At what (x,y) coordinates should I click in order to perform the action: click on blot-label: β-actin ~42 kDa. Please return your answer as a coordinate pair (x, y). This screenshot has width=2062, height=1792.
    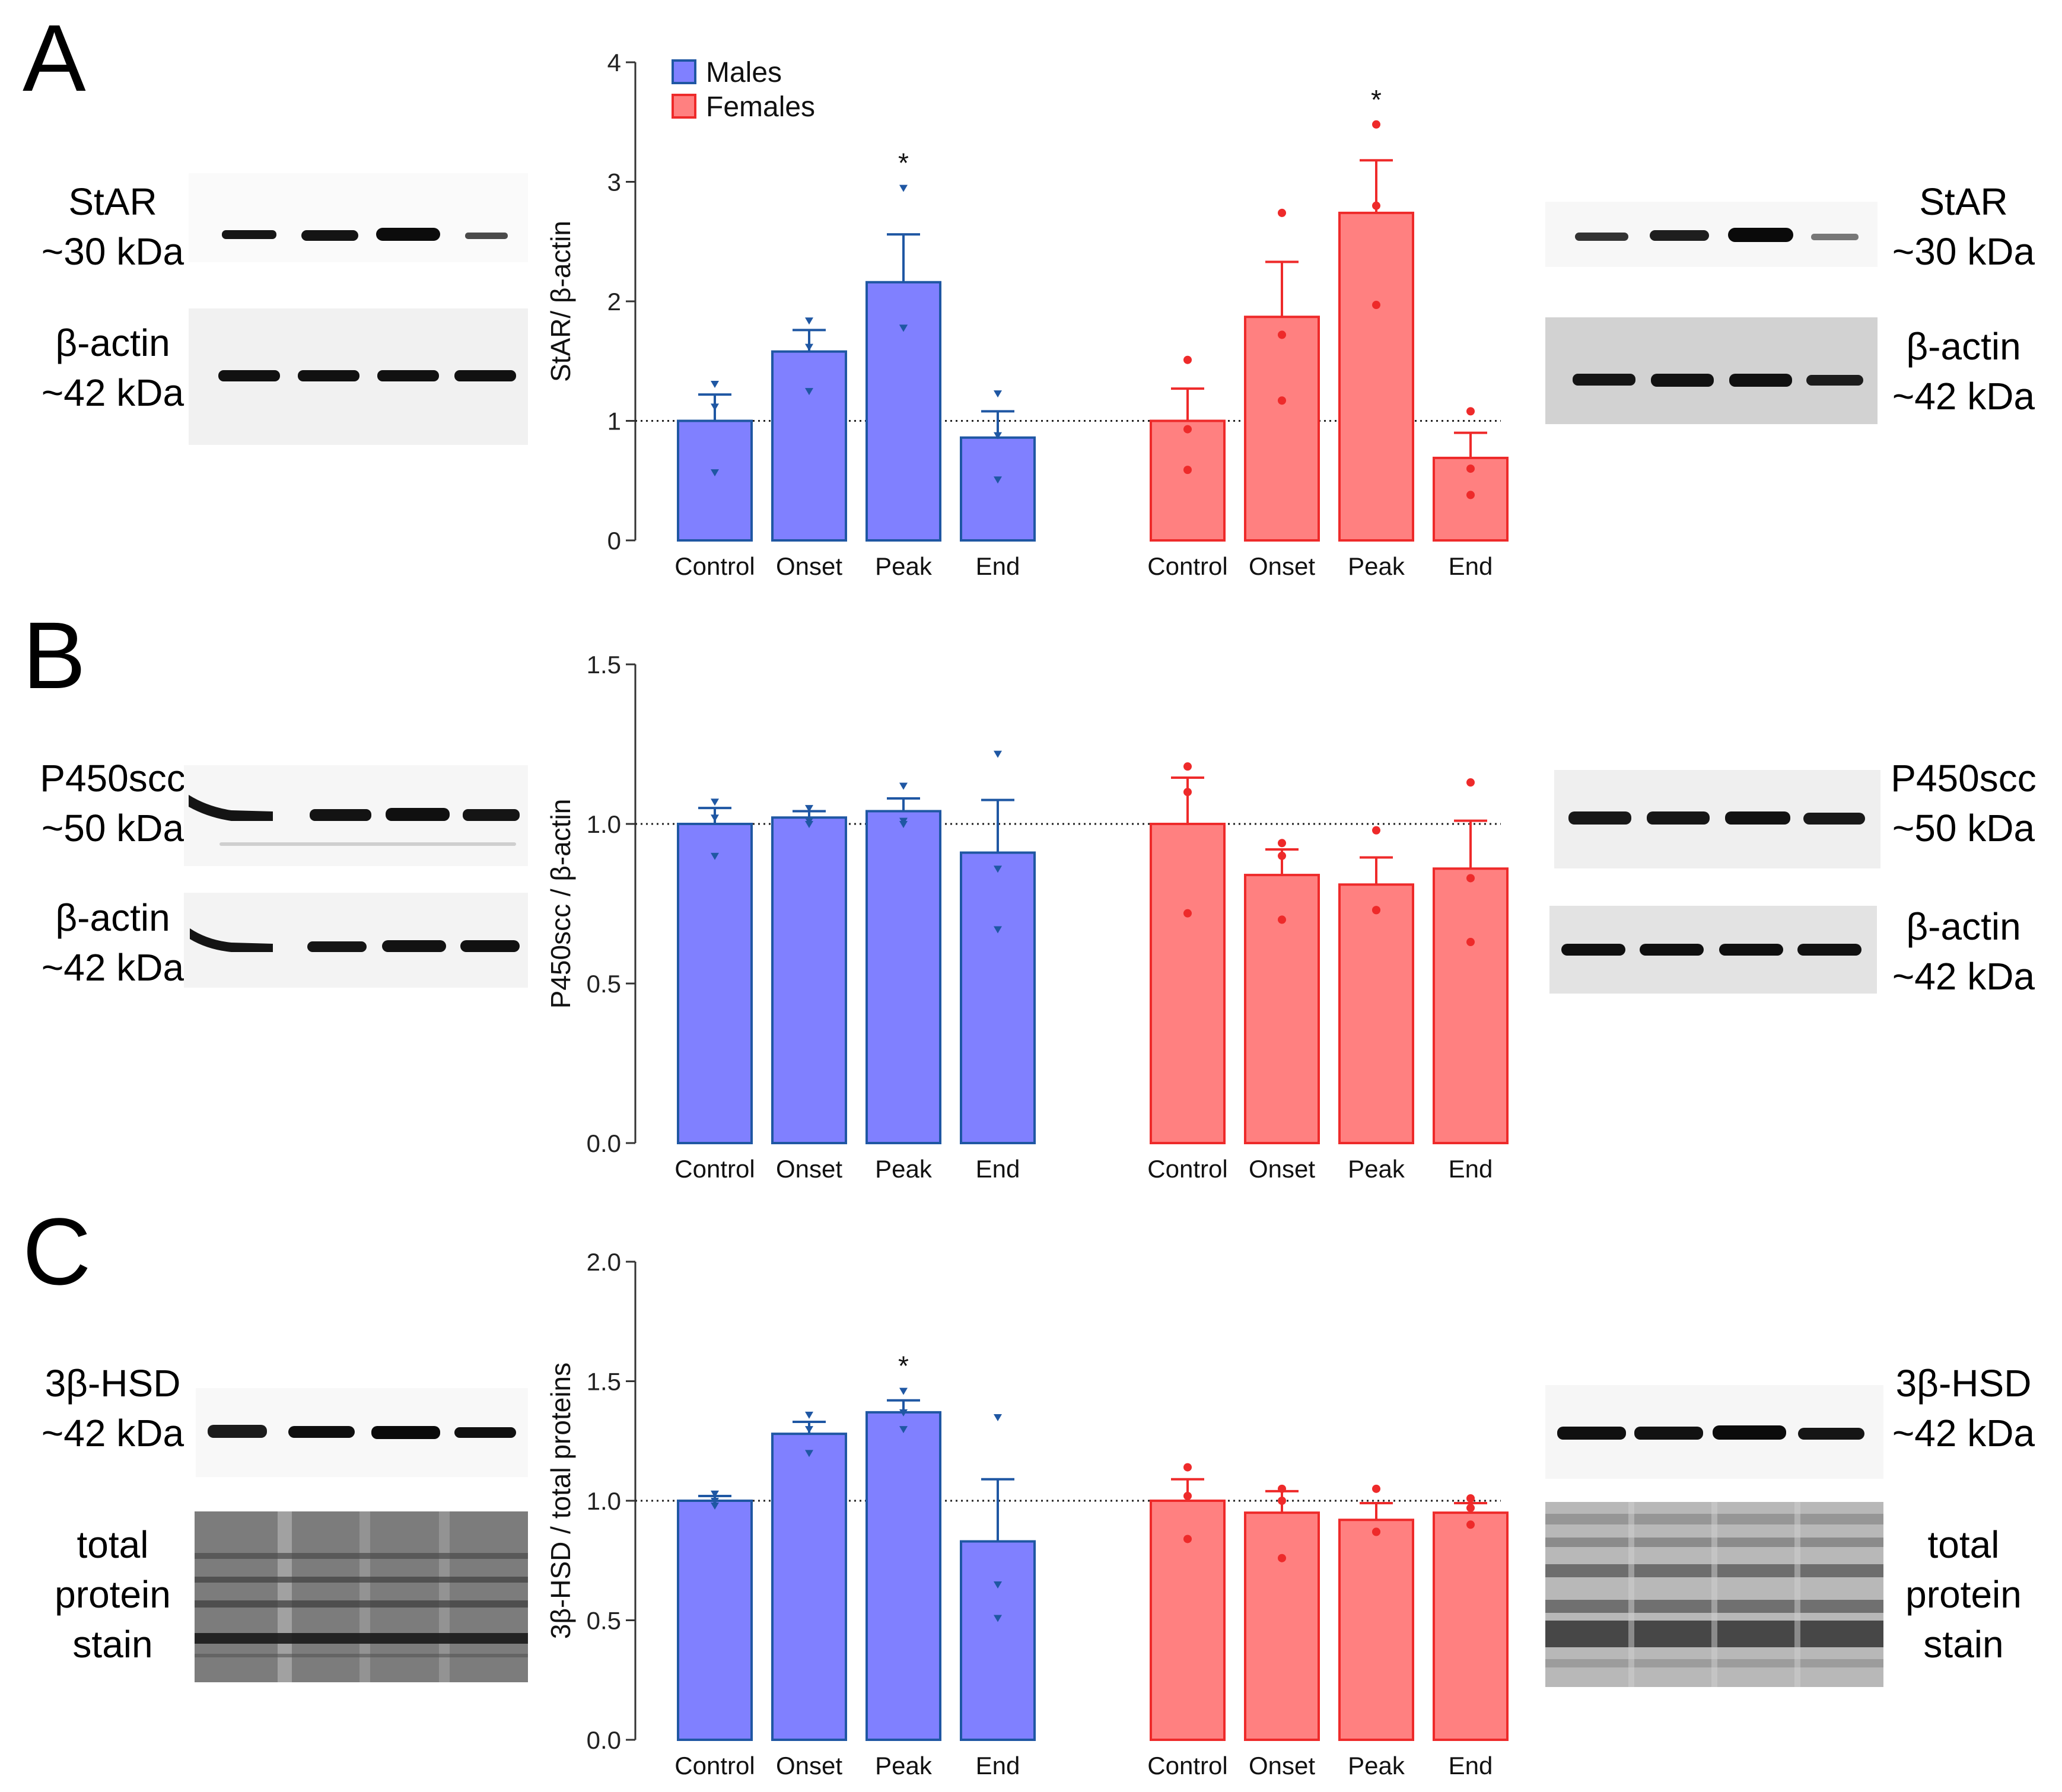
    Looking at the image, I should click on (113, 942).